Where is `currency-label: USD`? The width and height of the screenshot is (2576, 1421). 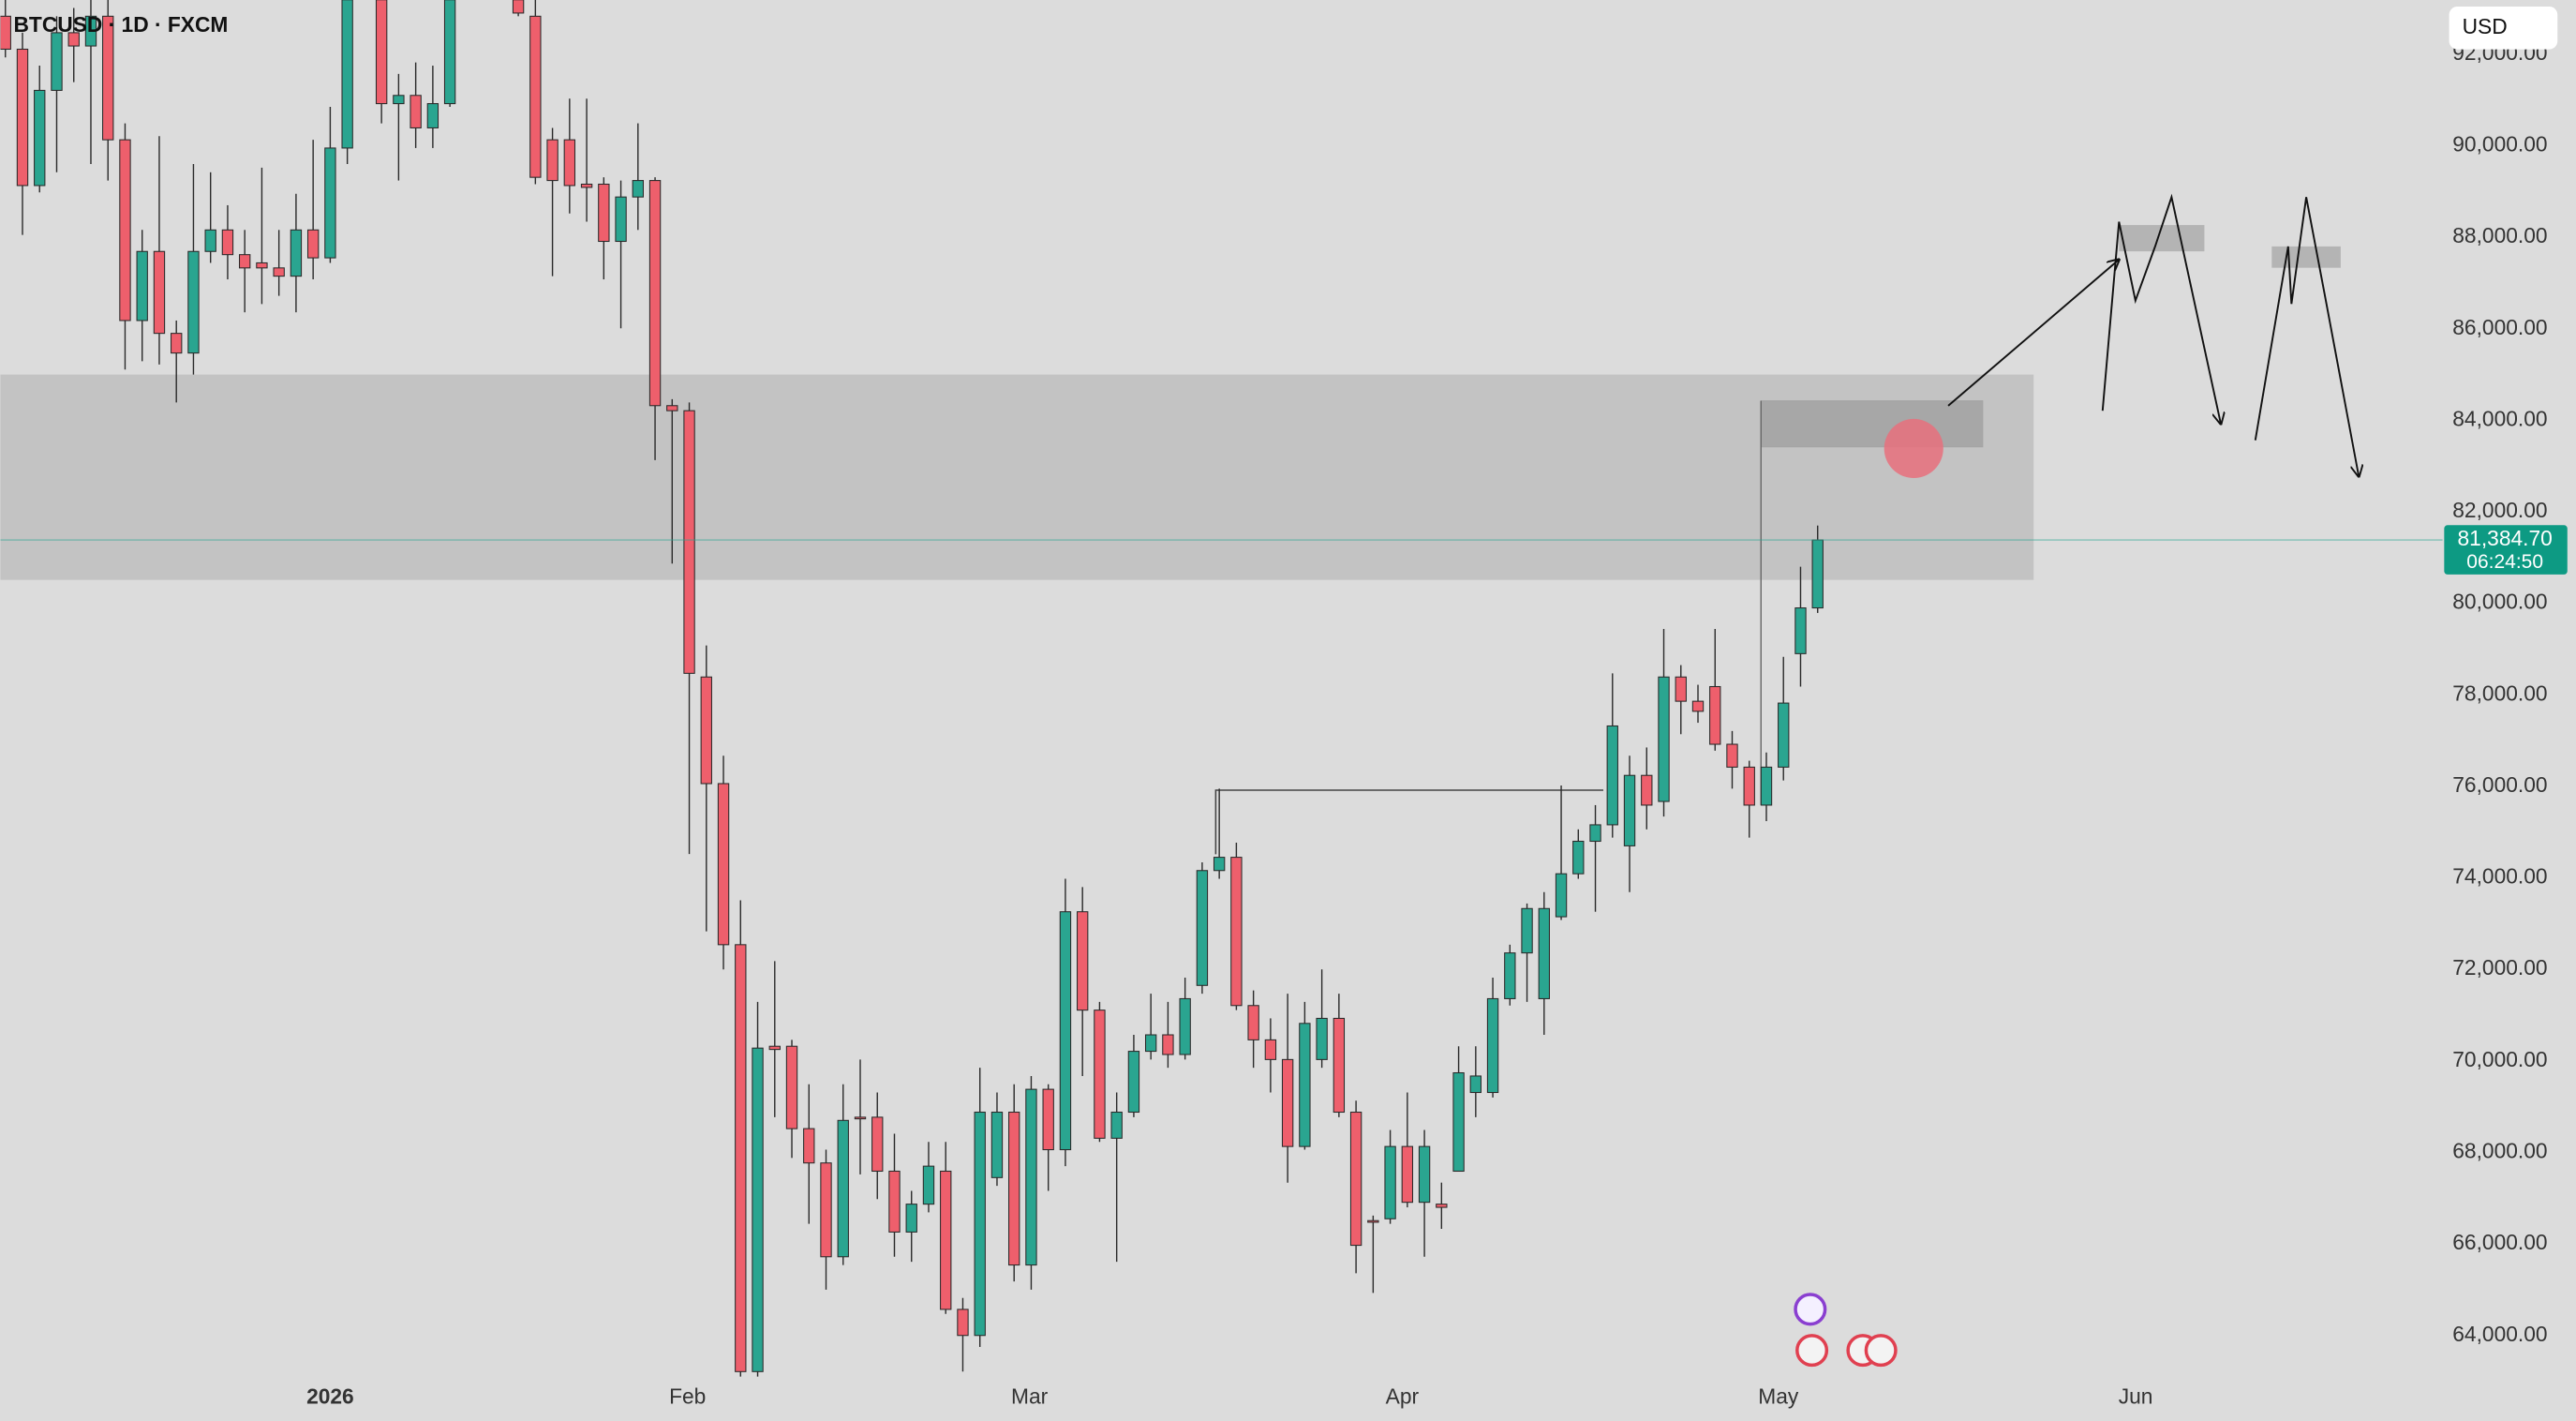
currency-label: USD is located at coordinates (2485, 26).